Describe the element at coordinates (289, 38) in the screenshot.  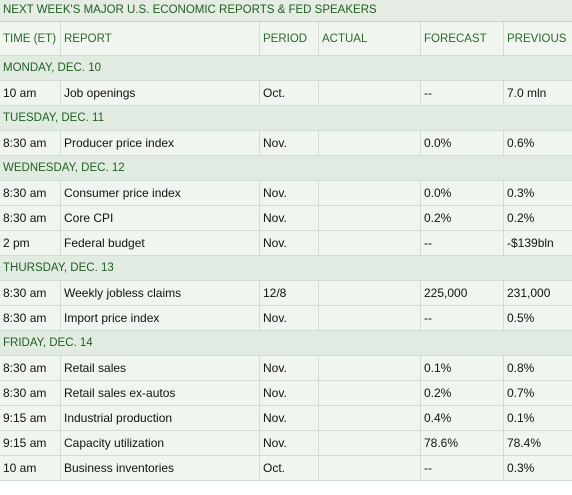
I see `column-header-period: PERIOD` at that location.